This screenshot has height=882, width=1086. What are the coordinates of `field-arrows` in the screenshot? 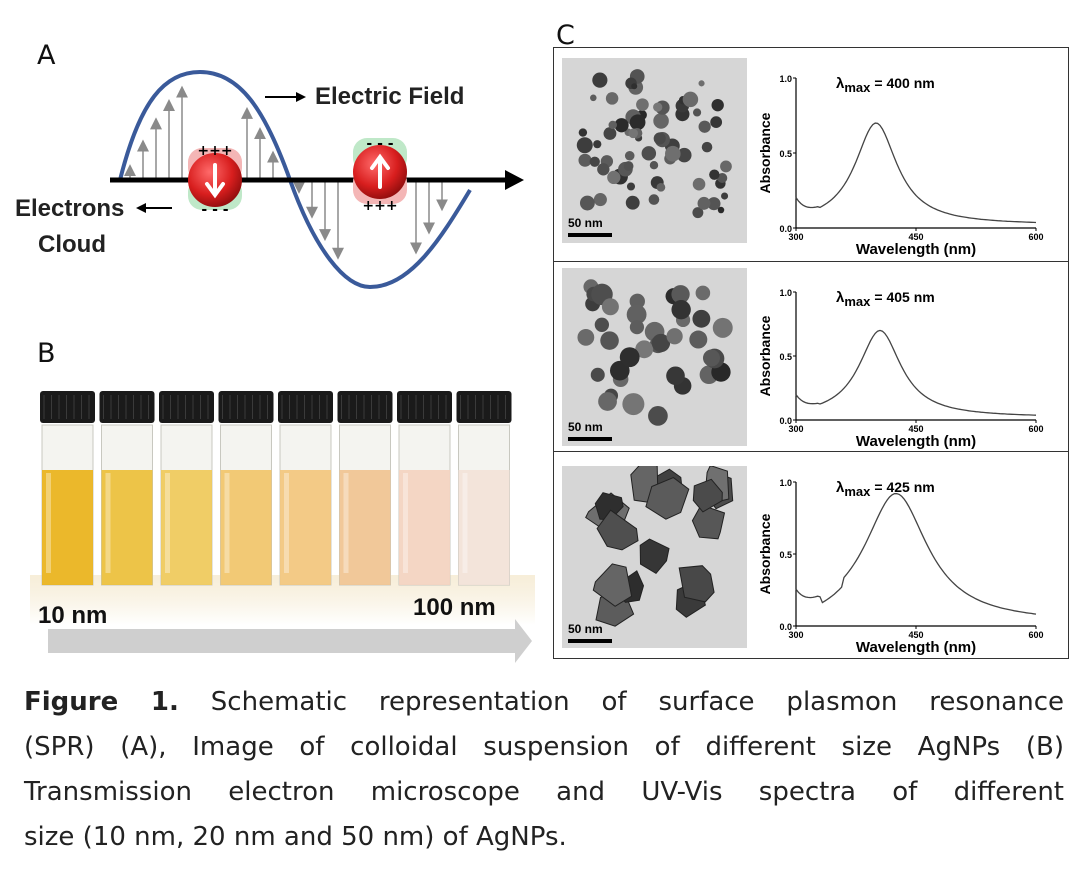 It's located at (286, 172).